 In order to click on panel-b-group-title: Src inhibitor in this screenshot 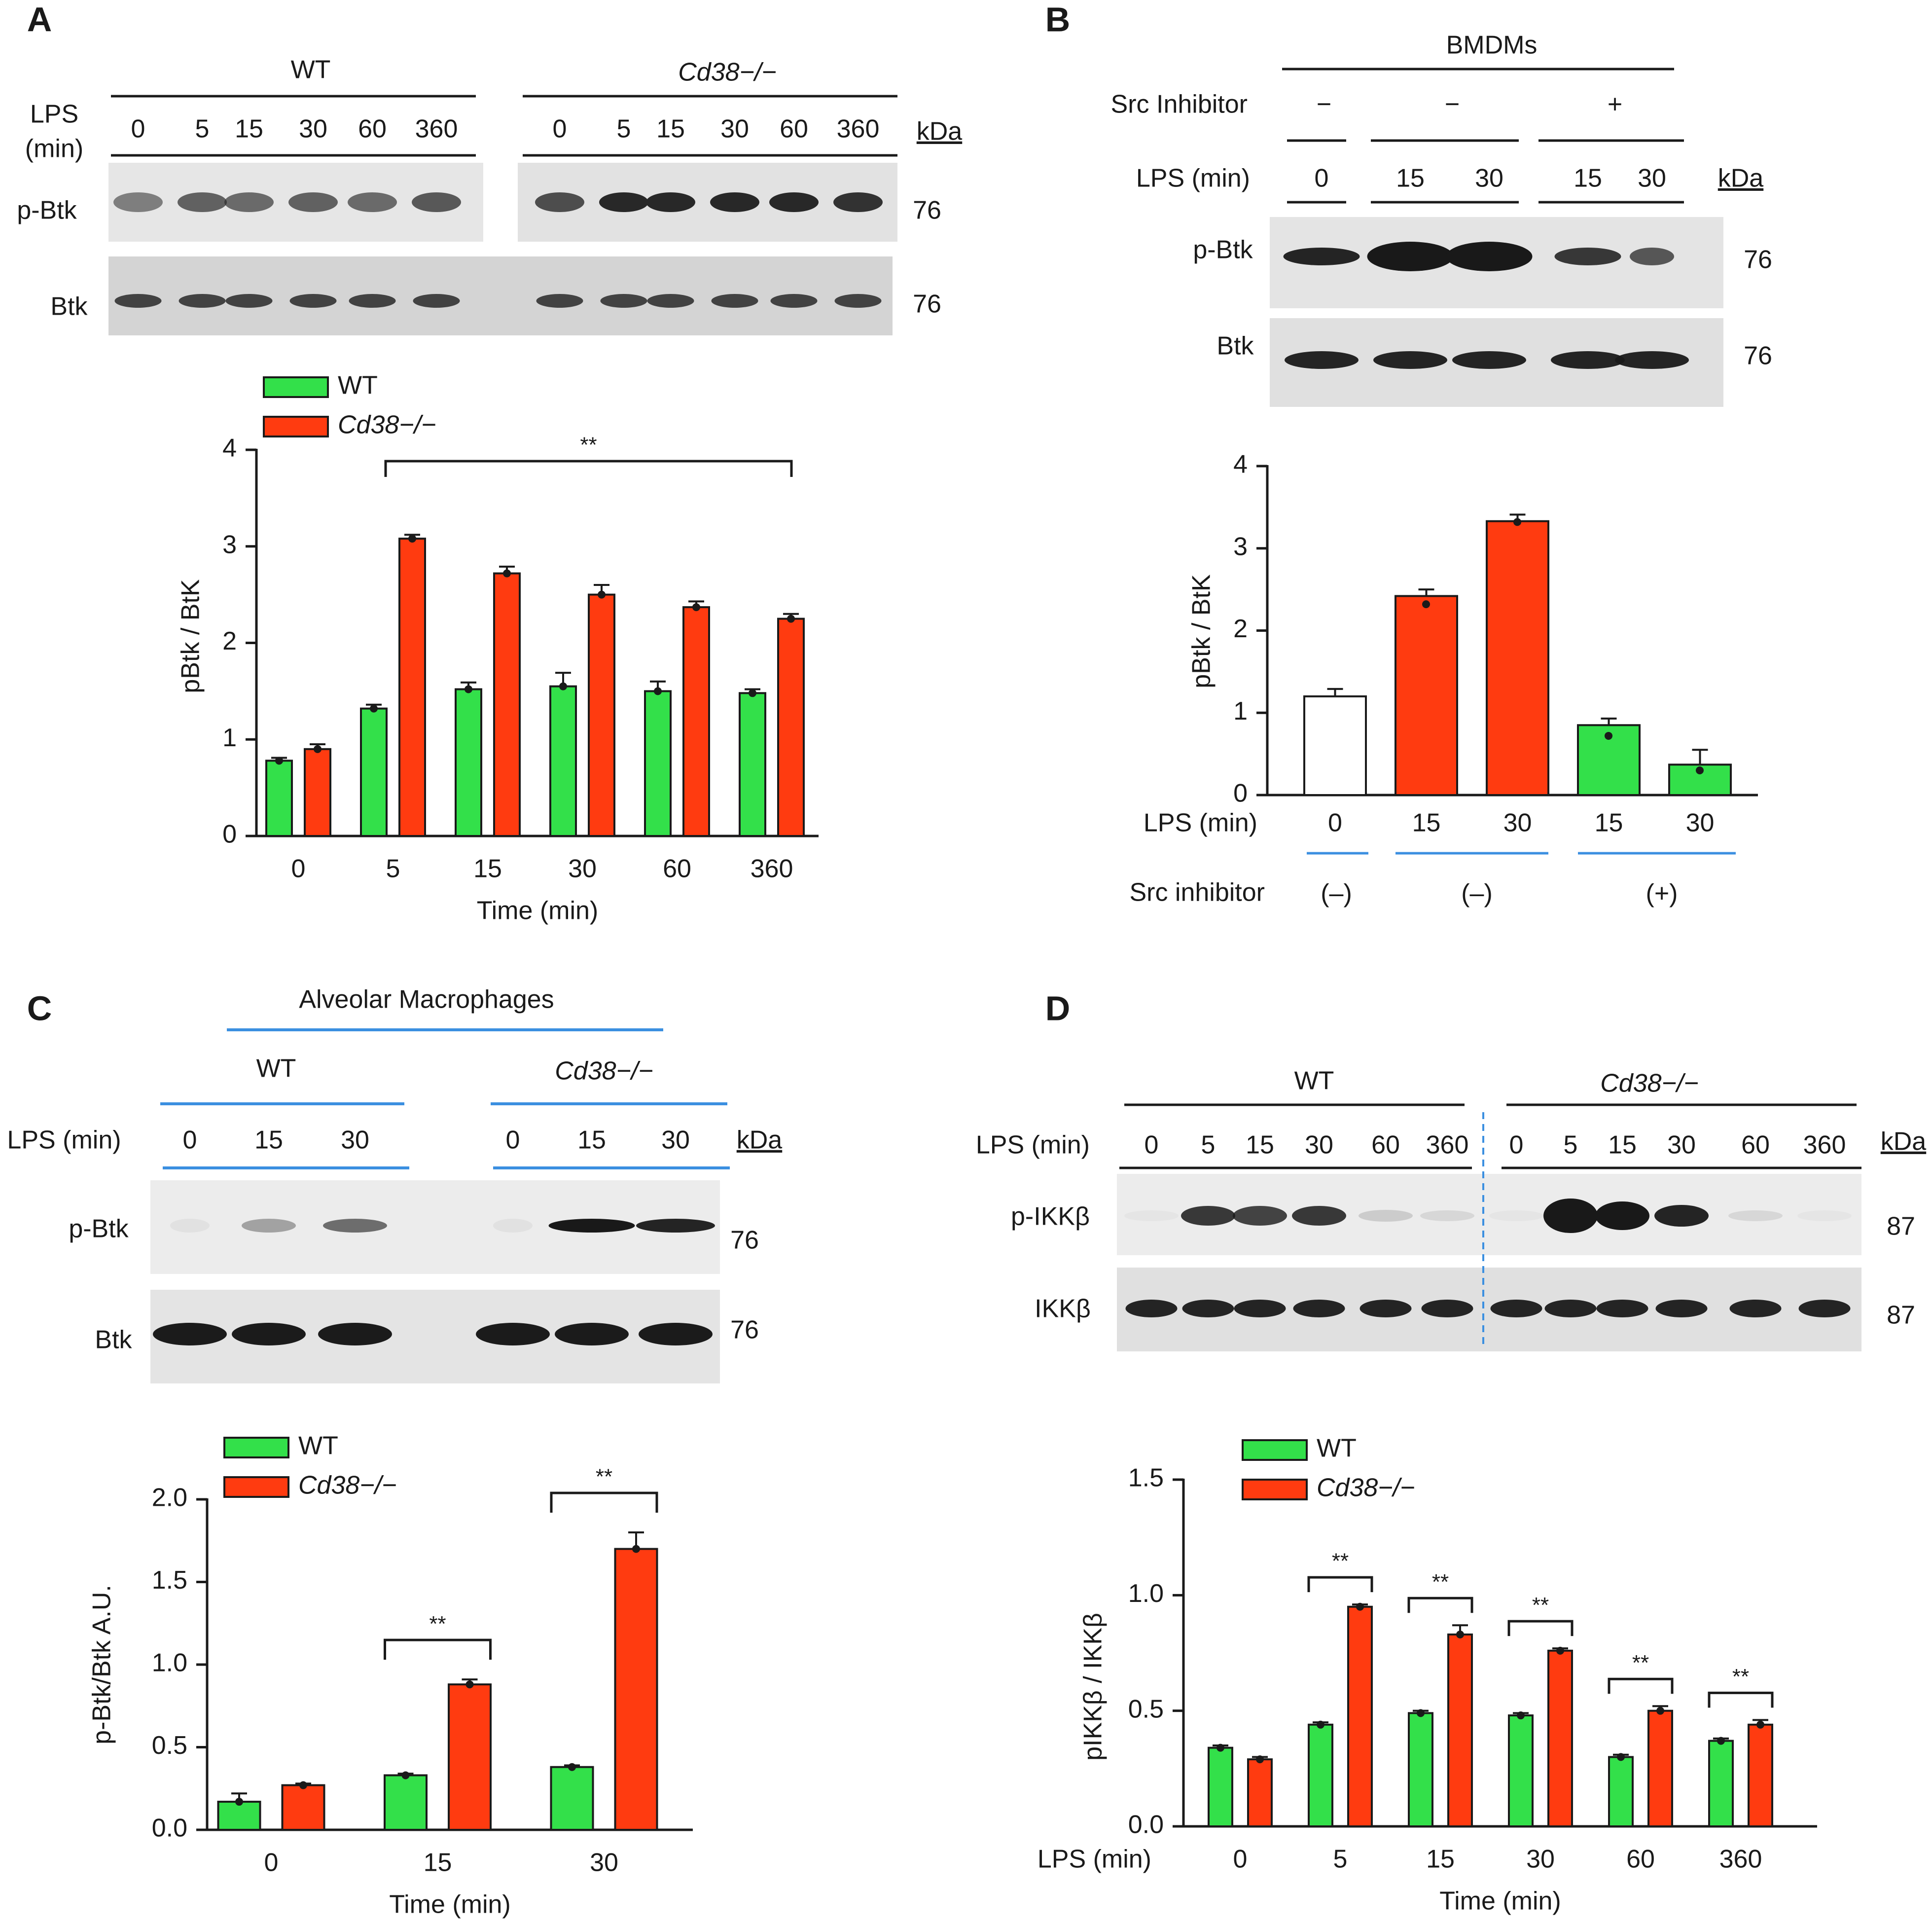, I will do `click(1197, 893)`.